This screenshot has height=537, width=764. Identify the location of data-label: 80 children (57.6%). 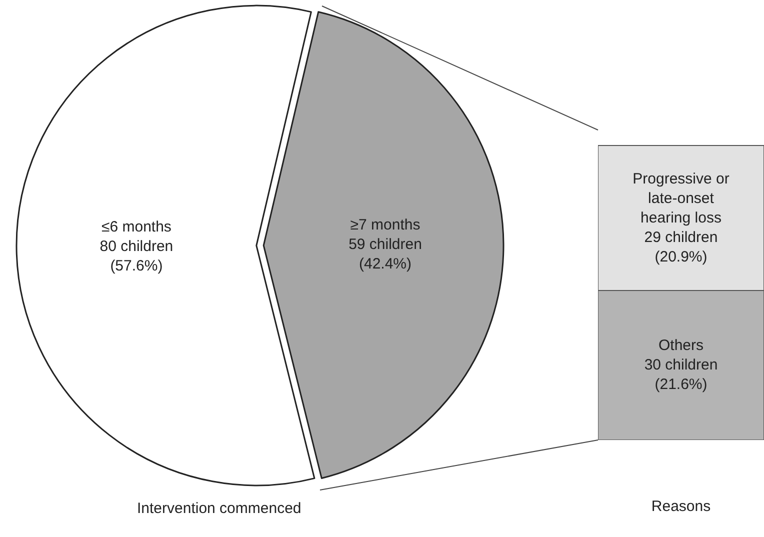
(137, 256).